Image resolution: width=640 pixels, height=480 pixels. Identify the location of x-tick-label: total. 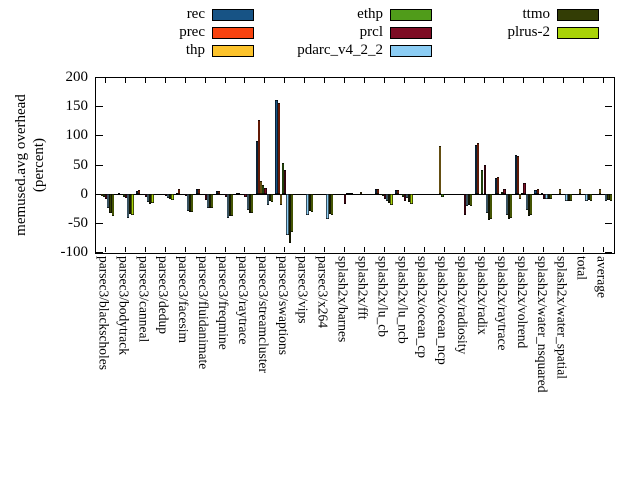
(582, 268).